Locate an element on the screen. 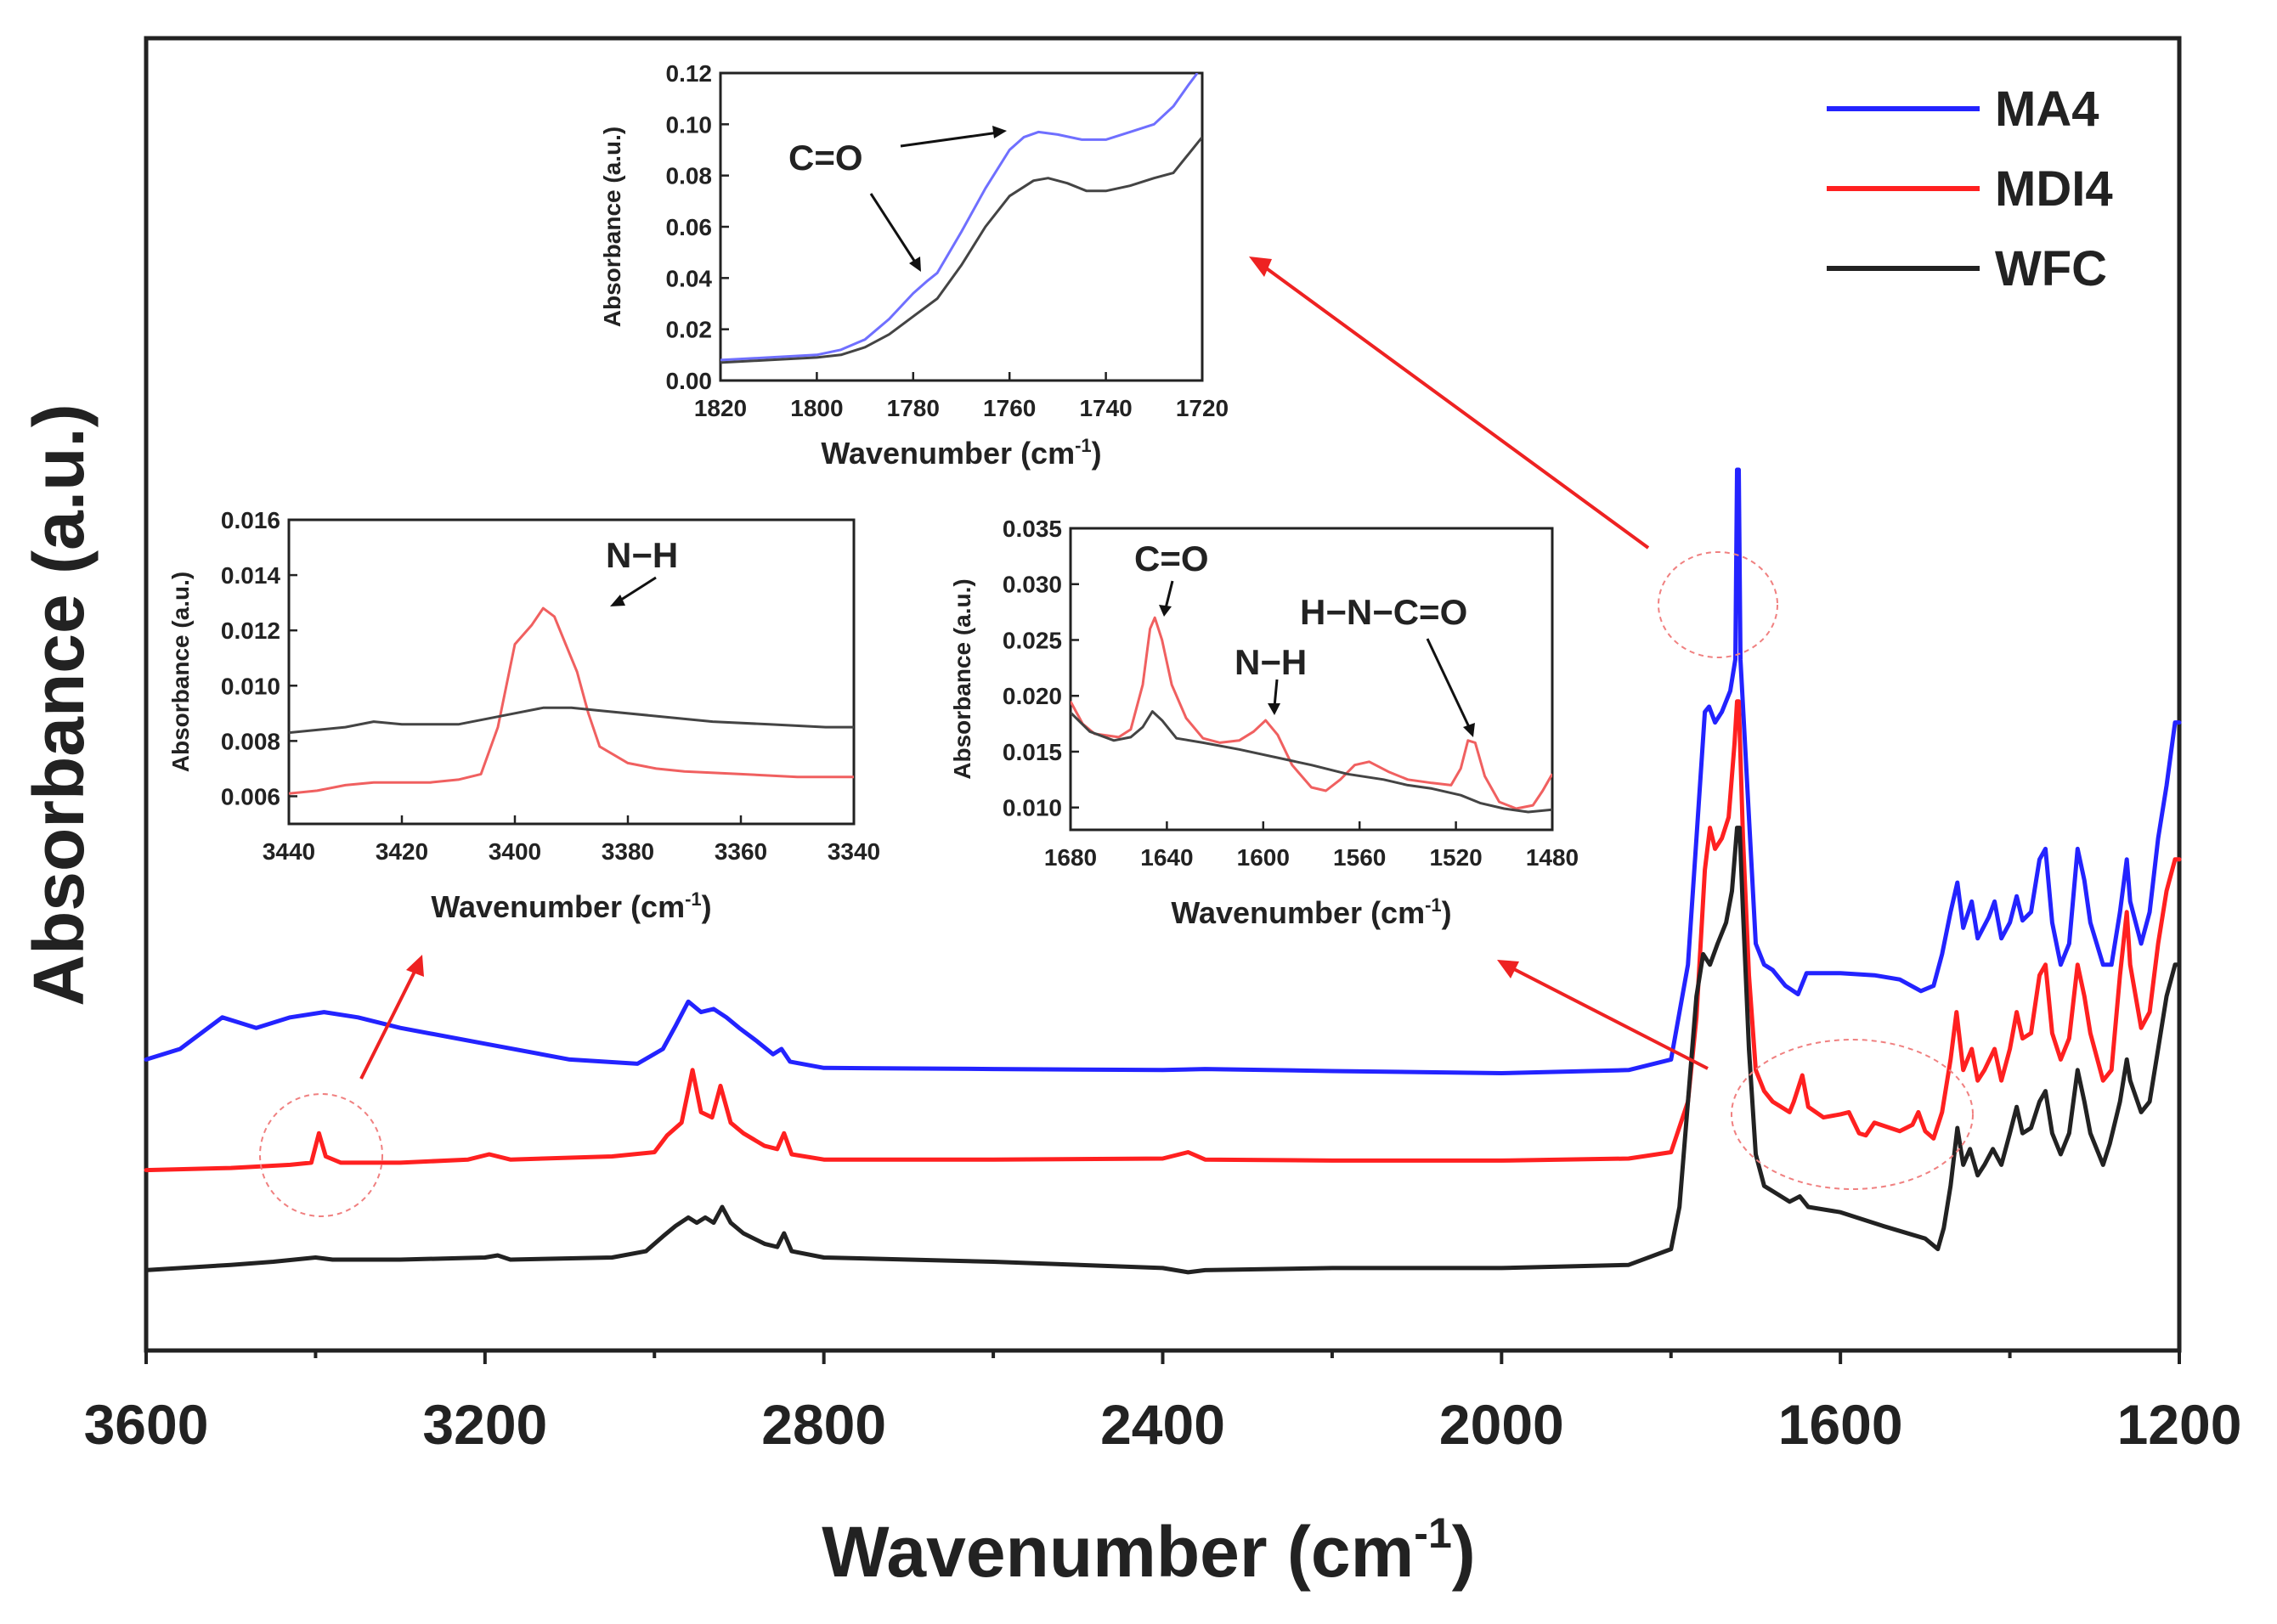 This screenshot has height=1624, width=2277. inset-x-tick-label: 3400 is located at coordinates (515, 852).